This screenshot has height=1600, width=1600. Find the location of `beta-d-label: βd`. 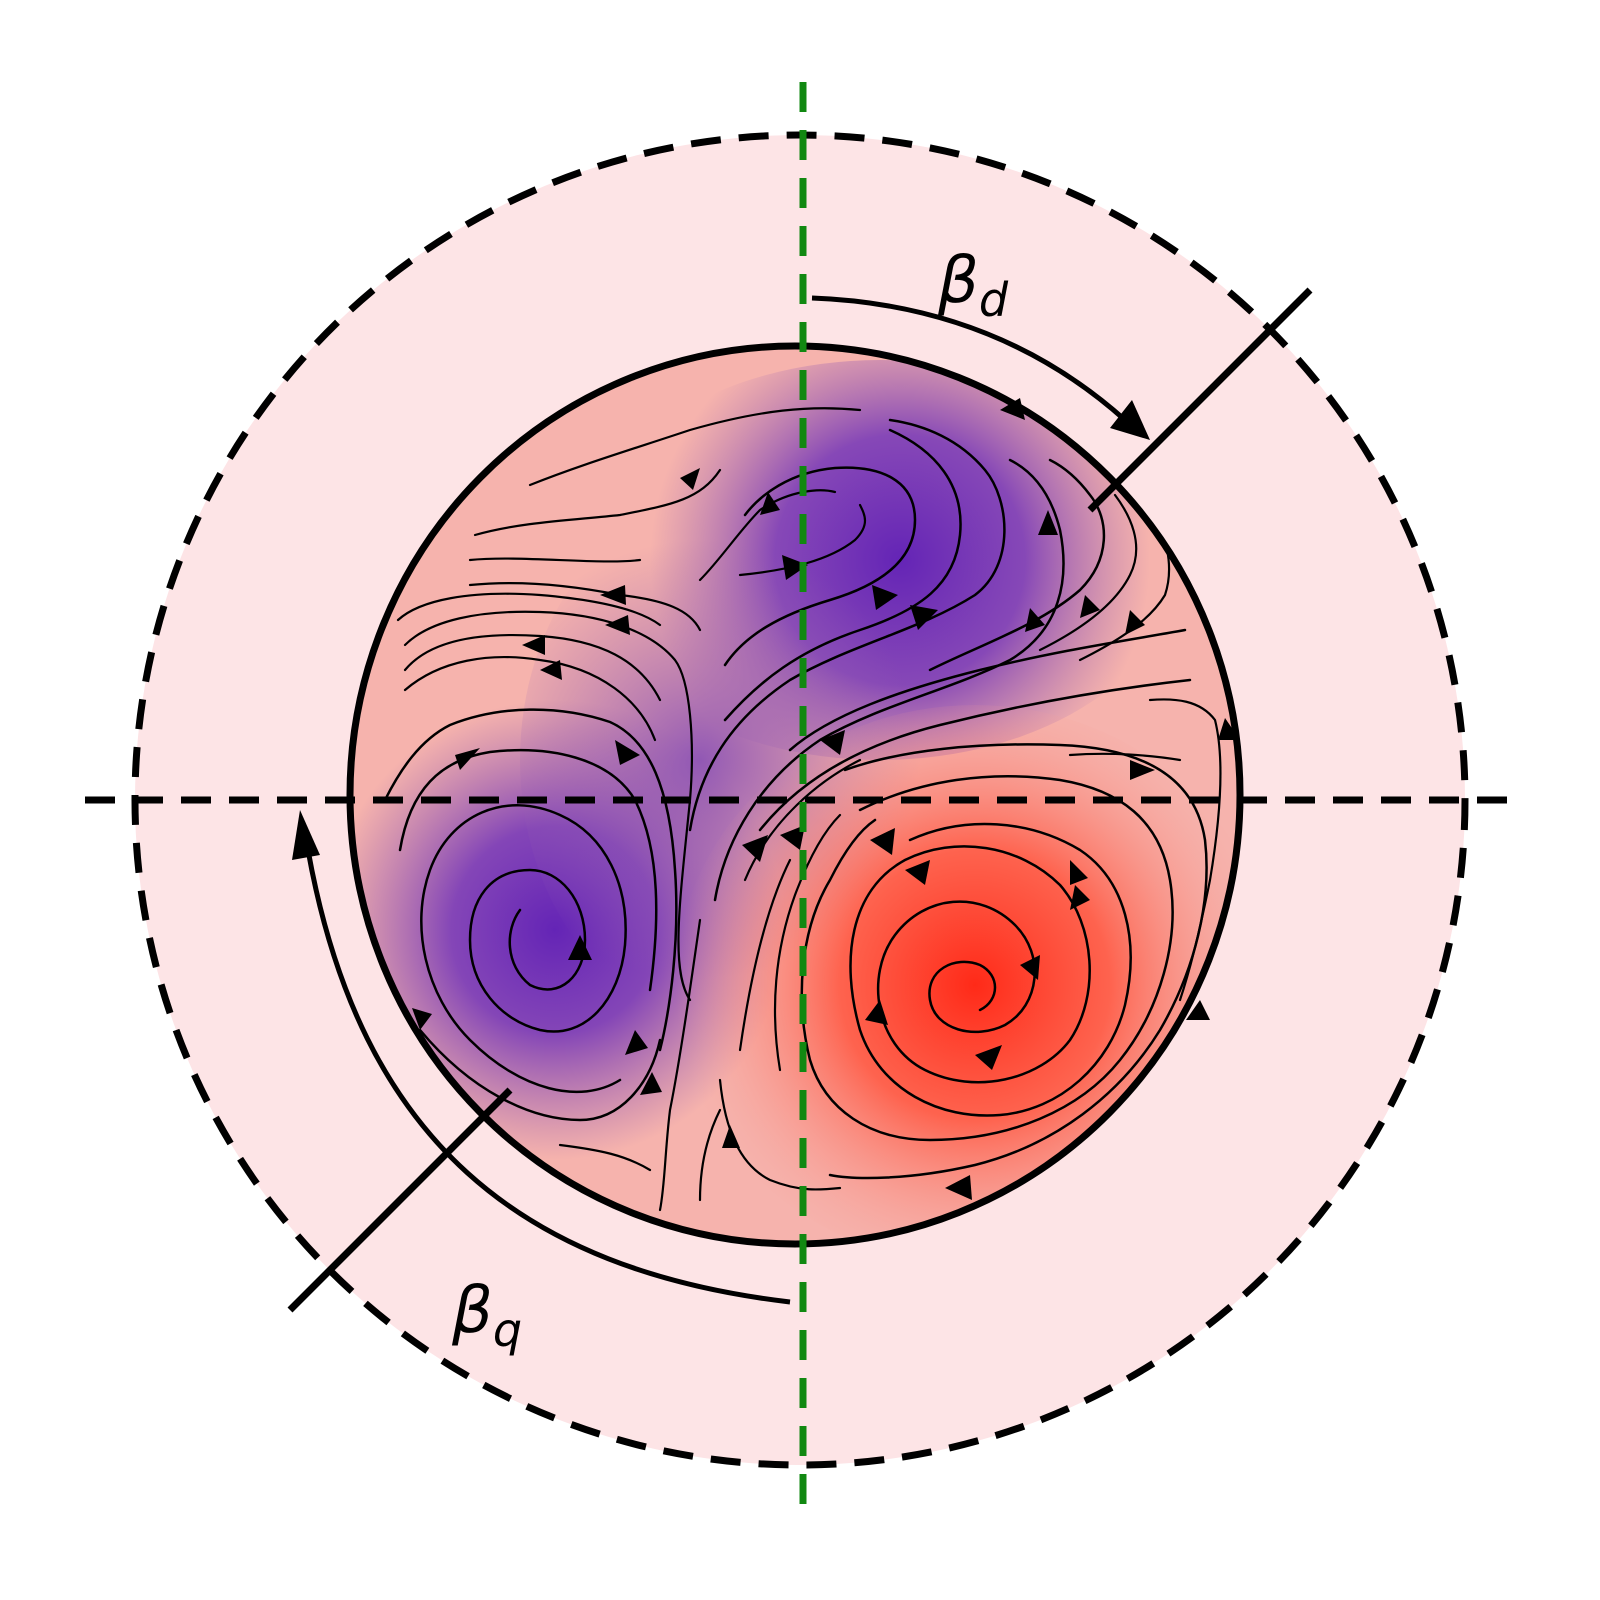

beta-d-label: βd is located at coordinates (973, 285).